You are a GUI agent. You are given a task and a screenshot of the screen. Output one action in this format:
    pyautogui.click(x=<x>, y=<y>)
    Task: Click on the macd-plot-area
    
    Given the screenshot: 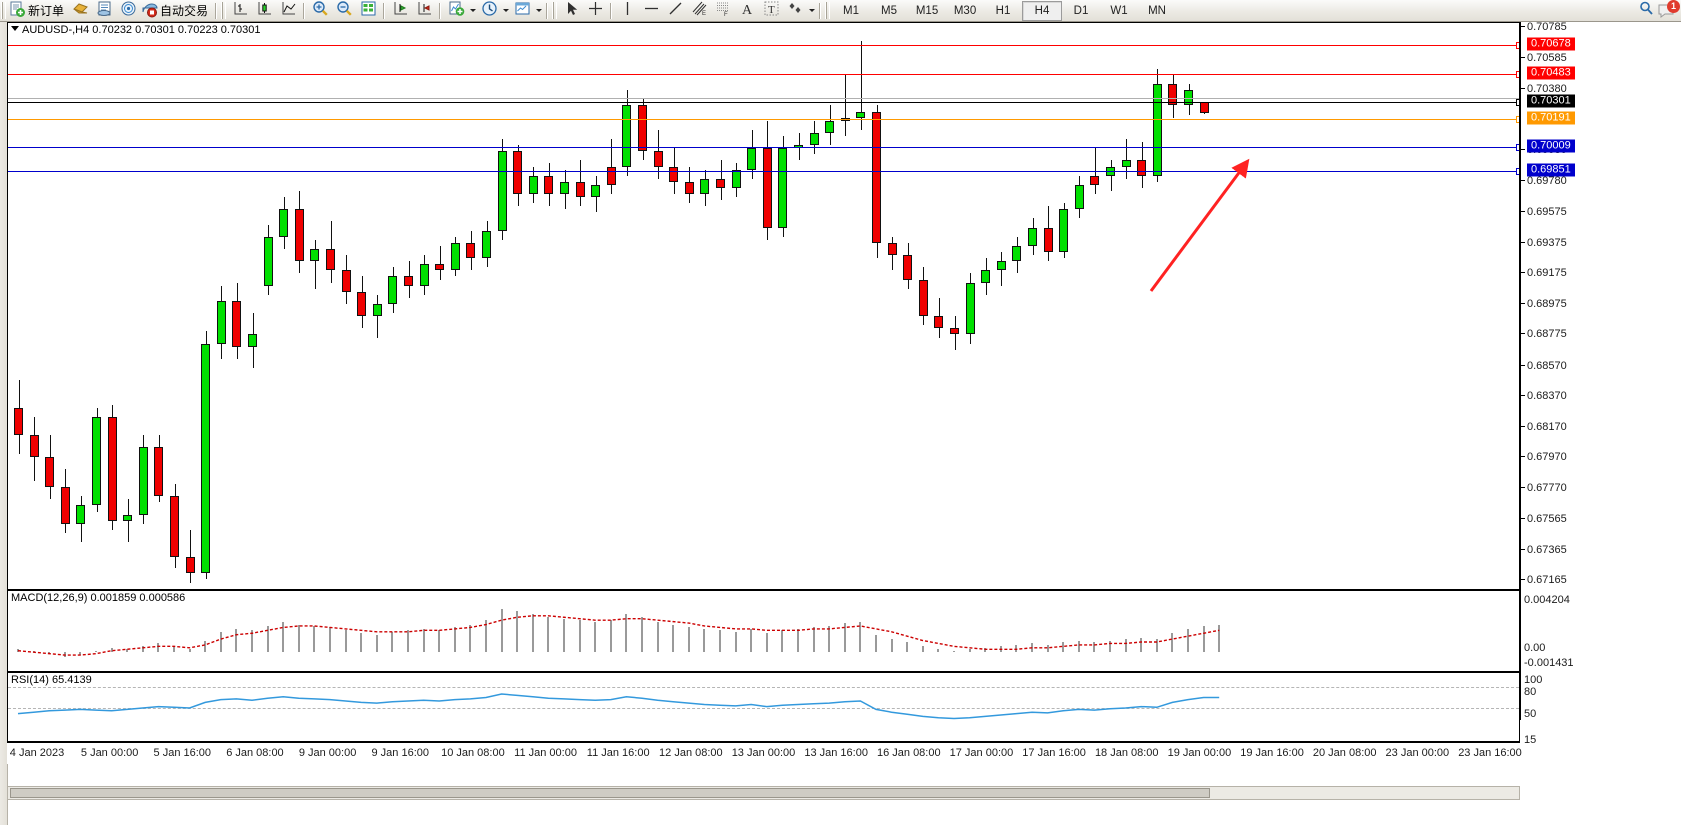 What is the action you would take?
    pyautogui.click(x=763, y=631)
    